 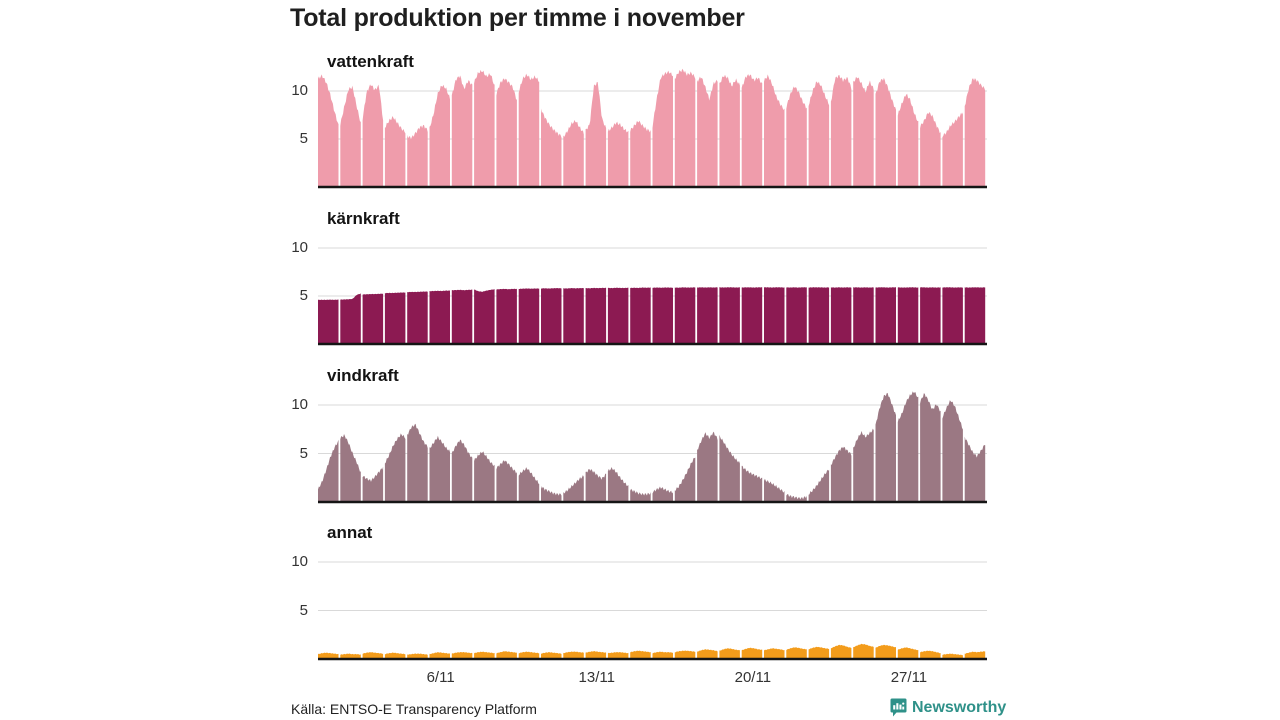 What do you see at coordinates (909, 677) in the screenshot?
I see `x-tick-label: 27/11` at bounding box center [909, 677].